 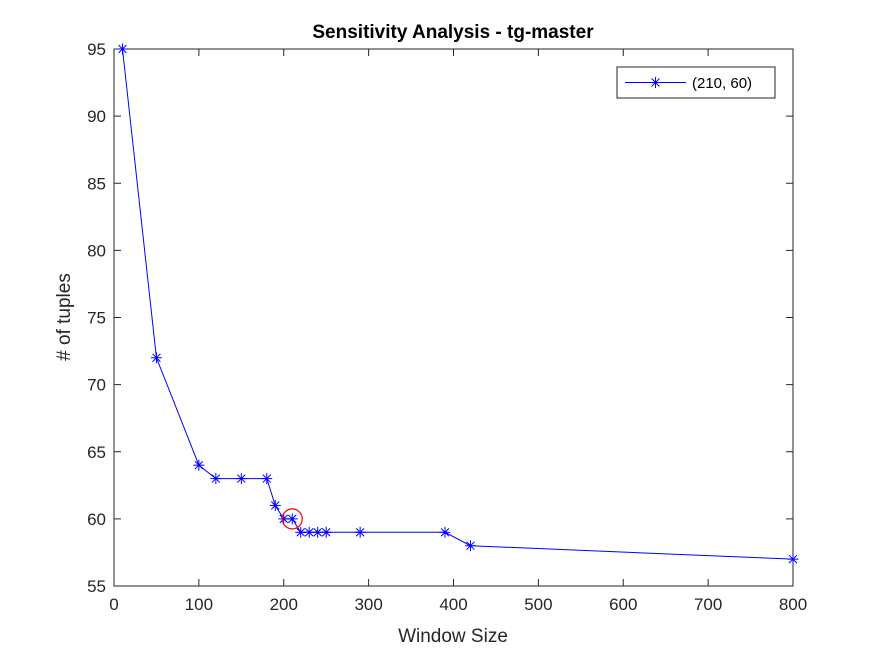 I want to click on y-tick-label: 60, so click(x=96, y=519).